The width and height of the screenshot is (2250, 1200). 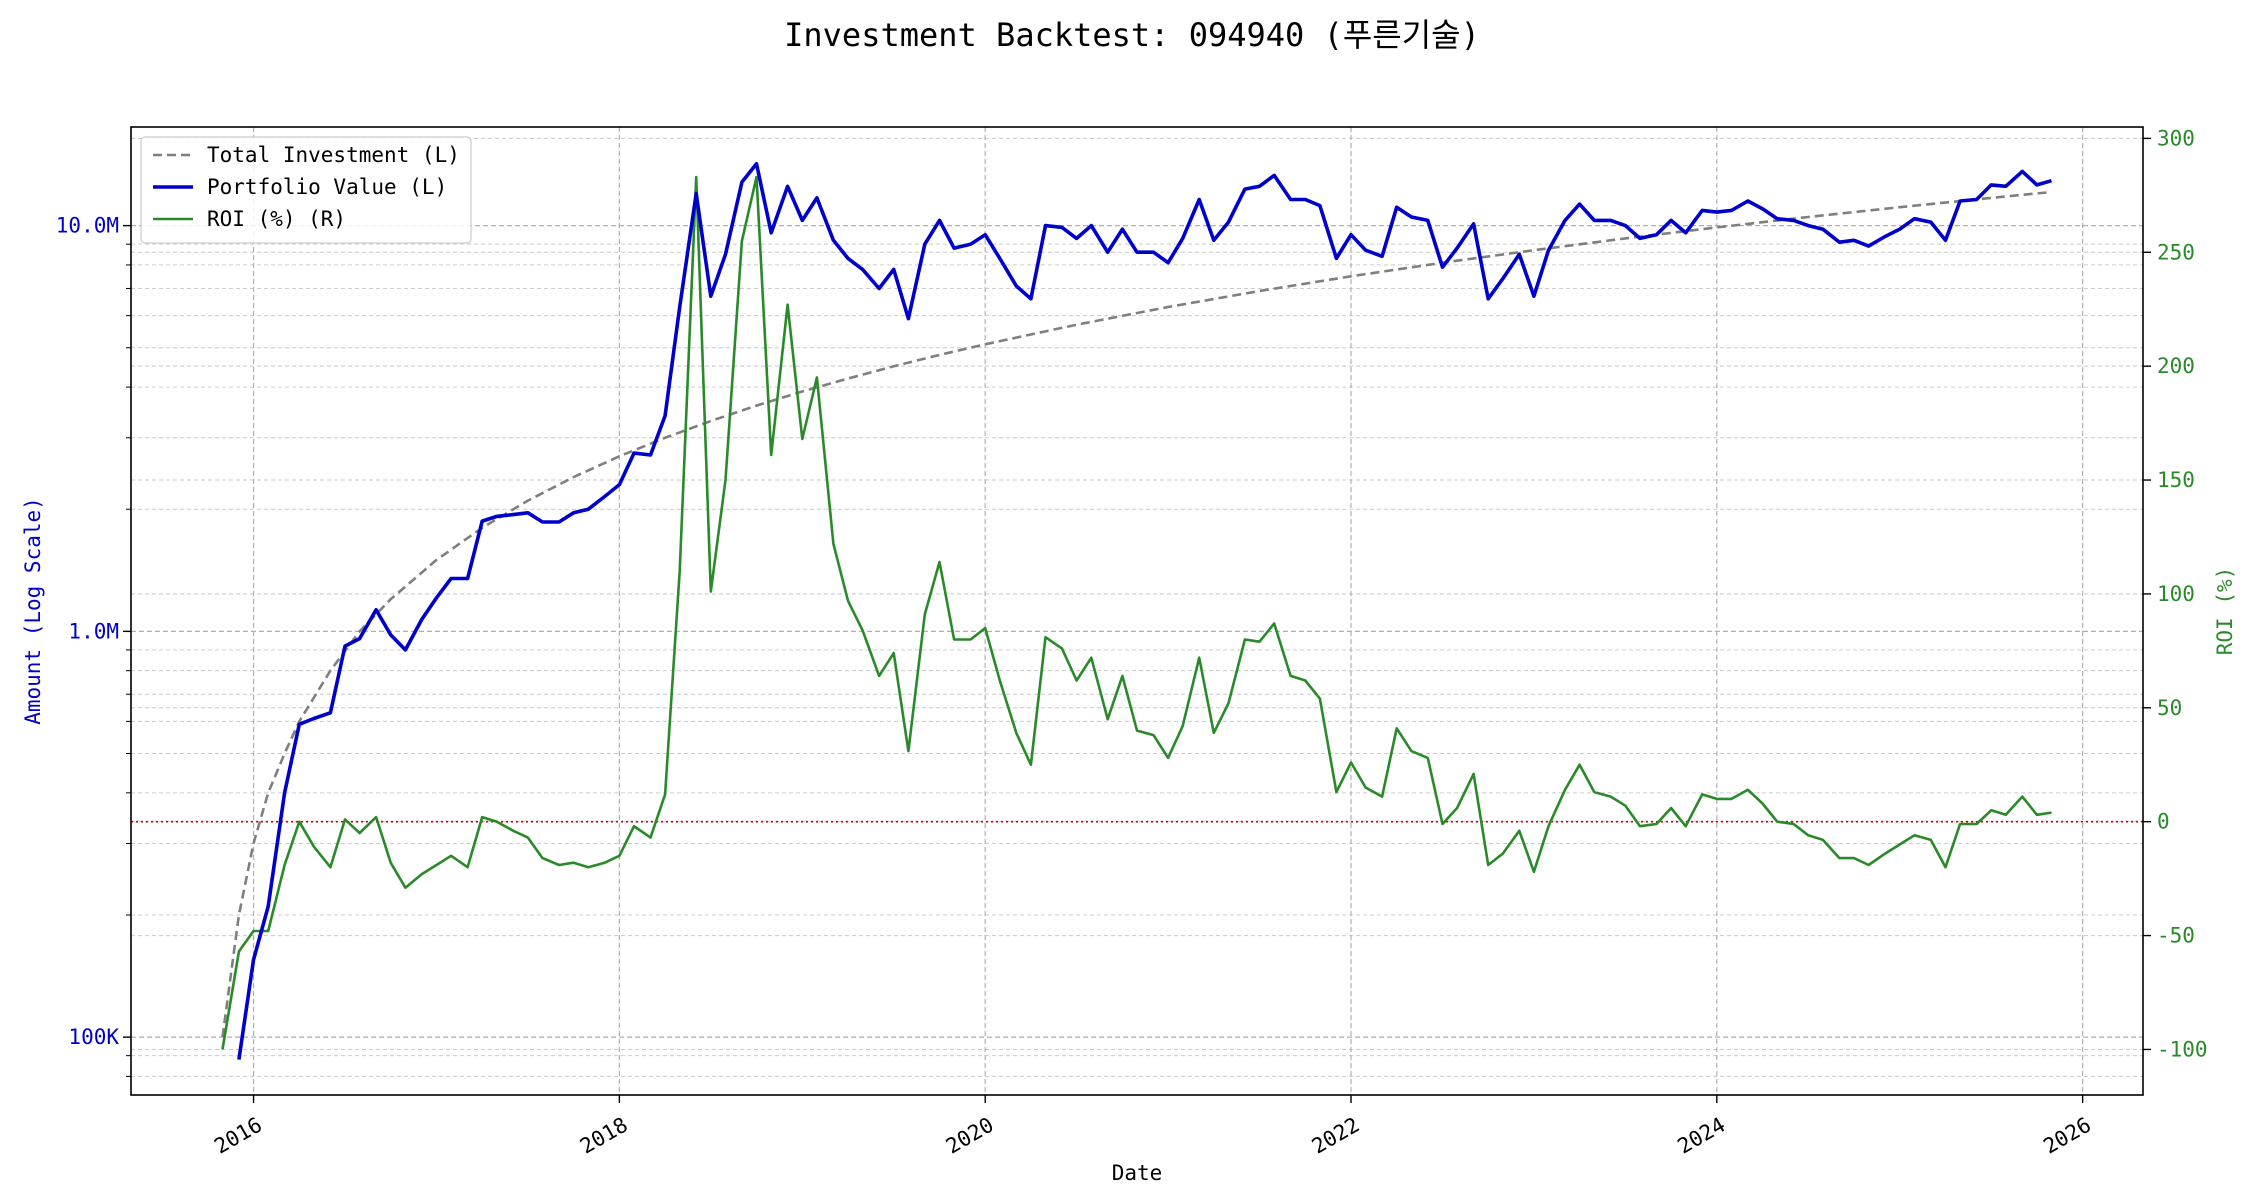 I want to click on legend-entry: Portfolio Value (L), so click(x=327, y=187).